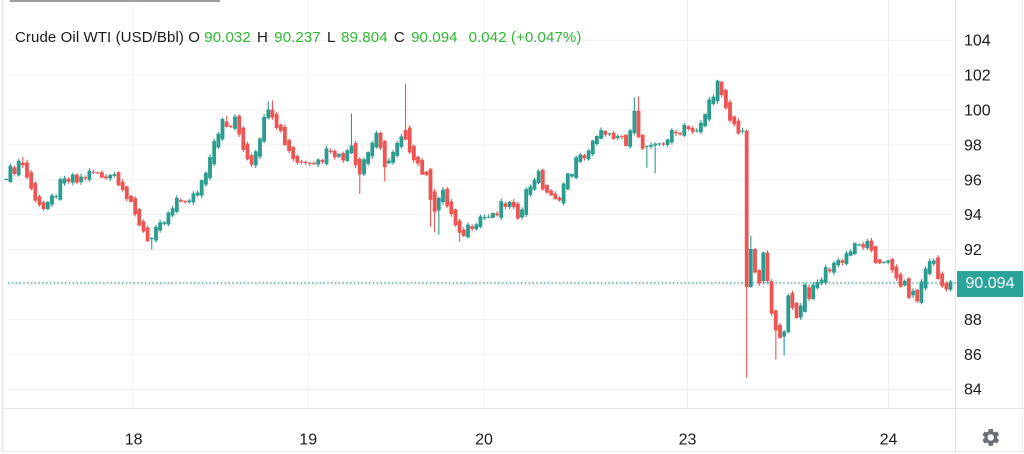 The width and height of the screenshot is (1024, 454). I want to click on svg-text: 100, so click(977, 111).